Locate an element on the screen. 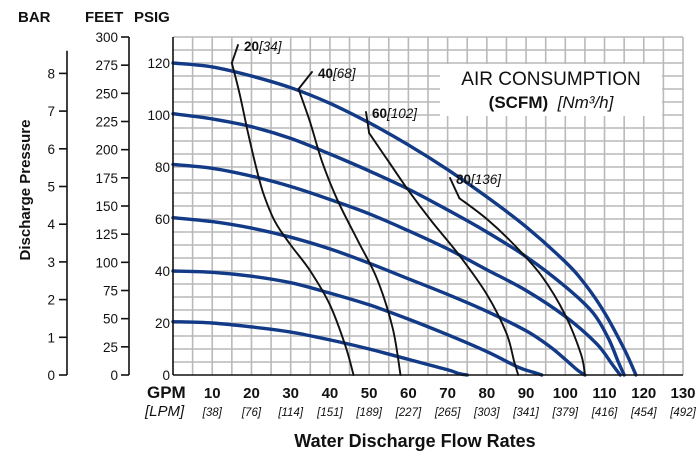  air-label-20: 20[34] is located at coordinates (263, 46).